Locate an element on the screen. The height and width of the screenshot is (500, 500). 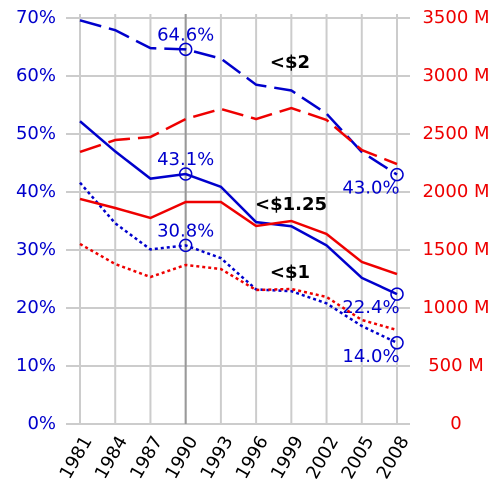
series-name: <$1 is located at coordinates (290, 272).